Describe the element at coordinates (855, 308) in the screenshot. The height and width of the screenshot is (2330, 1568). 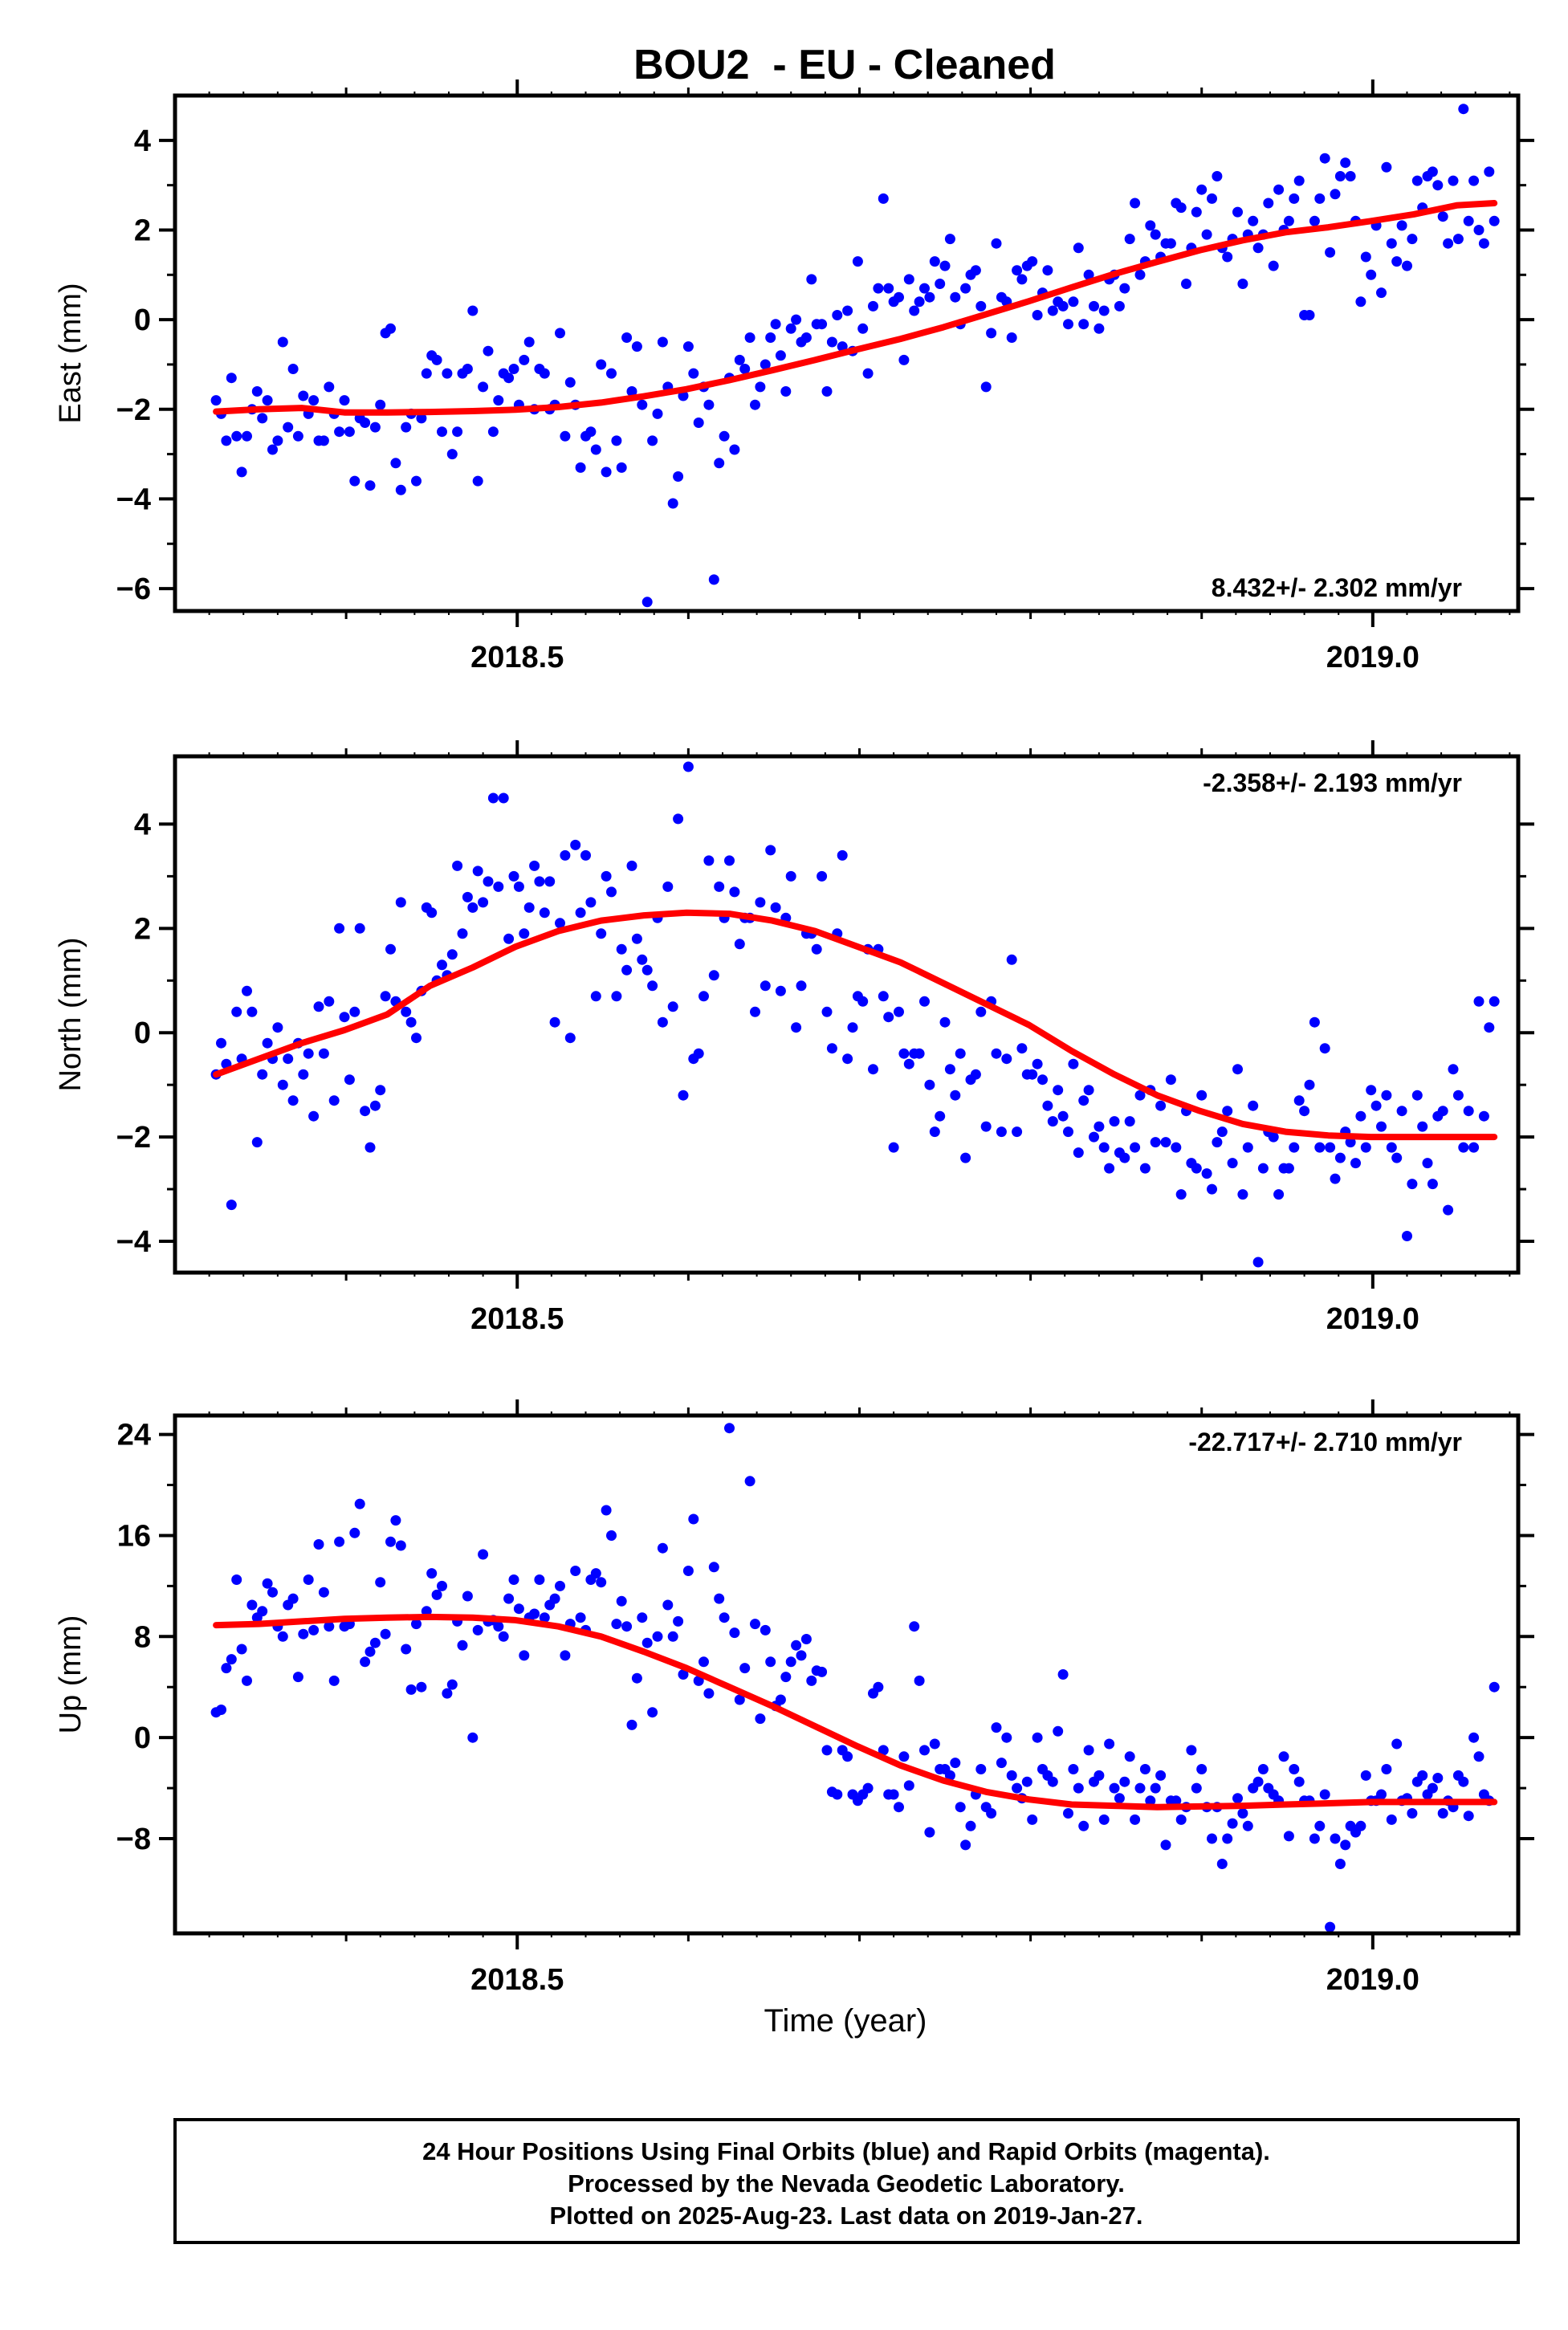
I see `east-fit-curve` at that location.